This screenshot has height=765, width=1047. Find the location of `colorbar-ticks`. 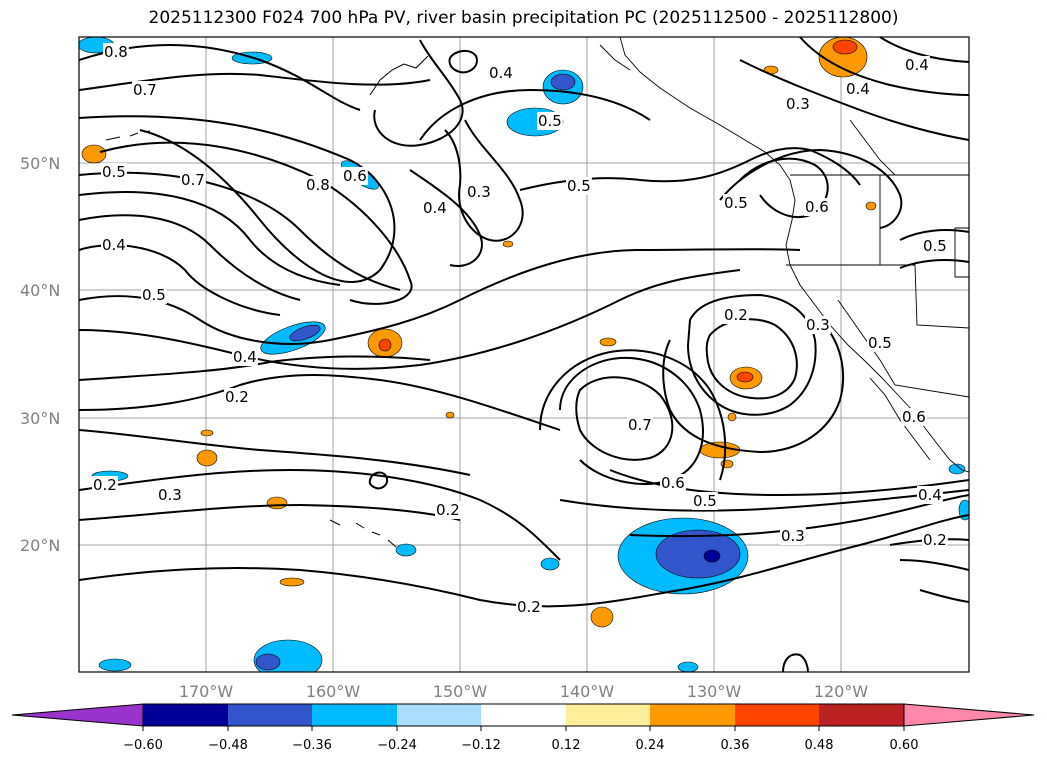

colorbar-ticks is located at coordinates (523, 728).